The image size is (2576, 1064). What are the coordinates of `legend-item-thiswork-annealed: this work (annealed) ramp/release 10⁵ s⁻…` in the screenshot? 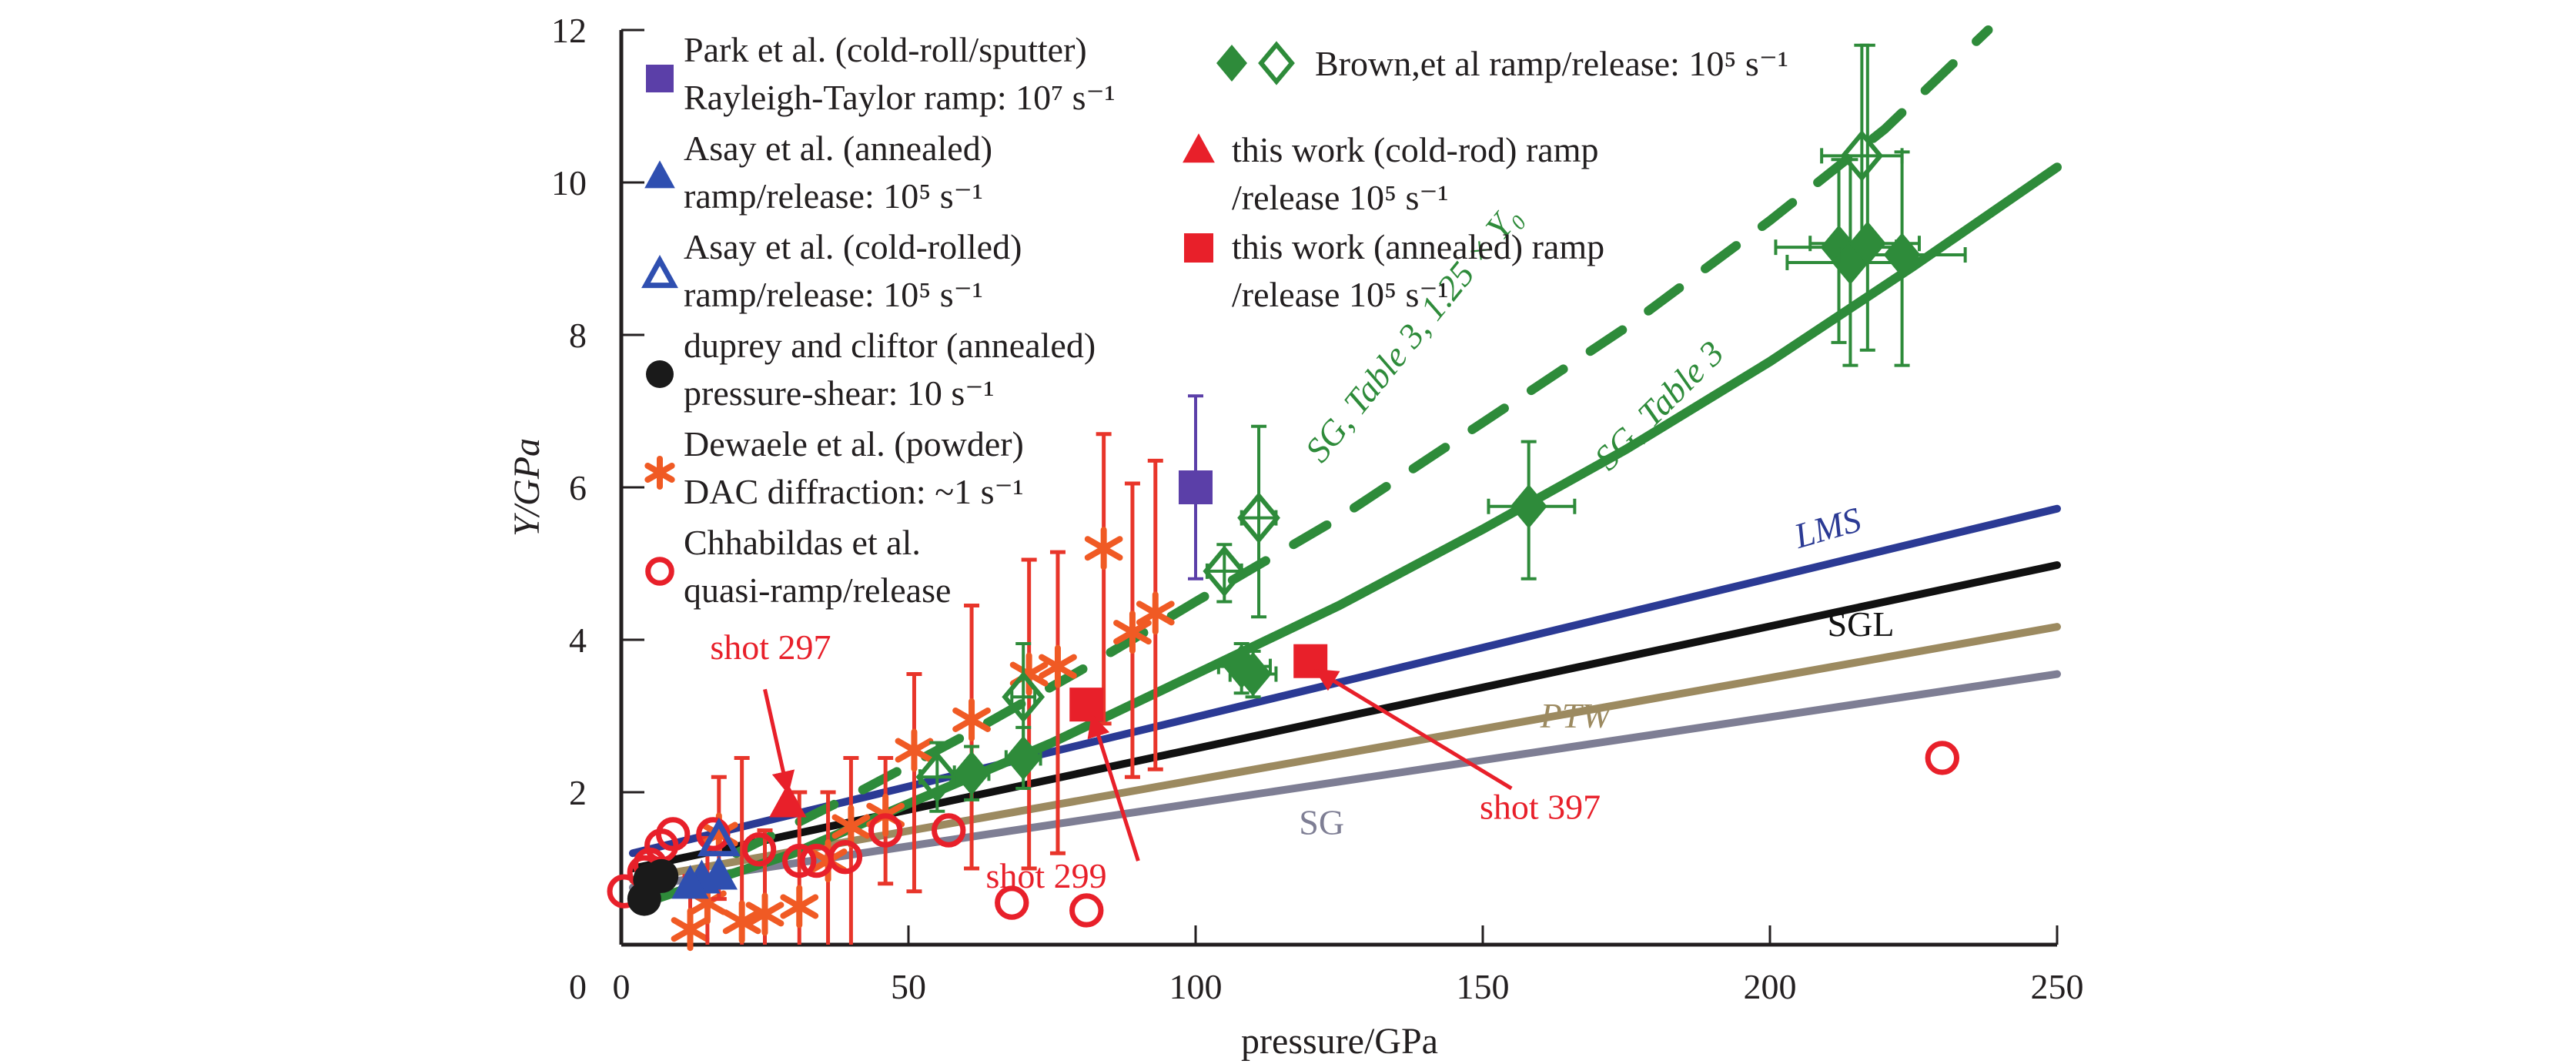 It's located at (1394, 270).